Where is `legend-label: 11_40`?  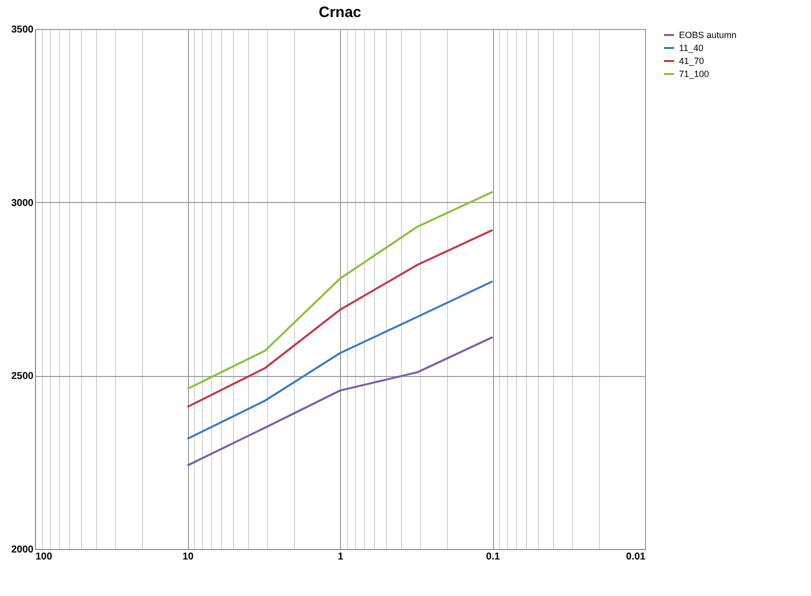 legend-label: 11_40 is located at coordinates (691, 48).